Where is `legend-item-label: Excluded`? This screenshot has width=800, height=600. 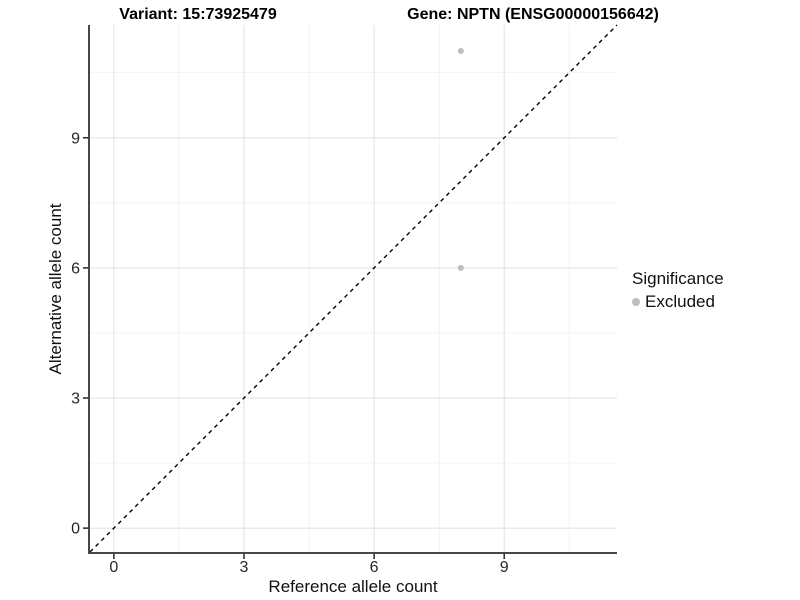
legend-item-label: Excluded is located at coordinates (680, 301).